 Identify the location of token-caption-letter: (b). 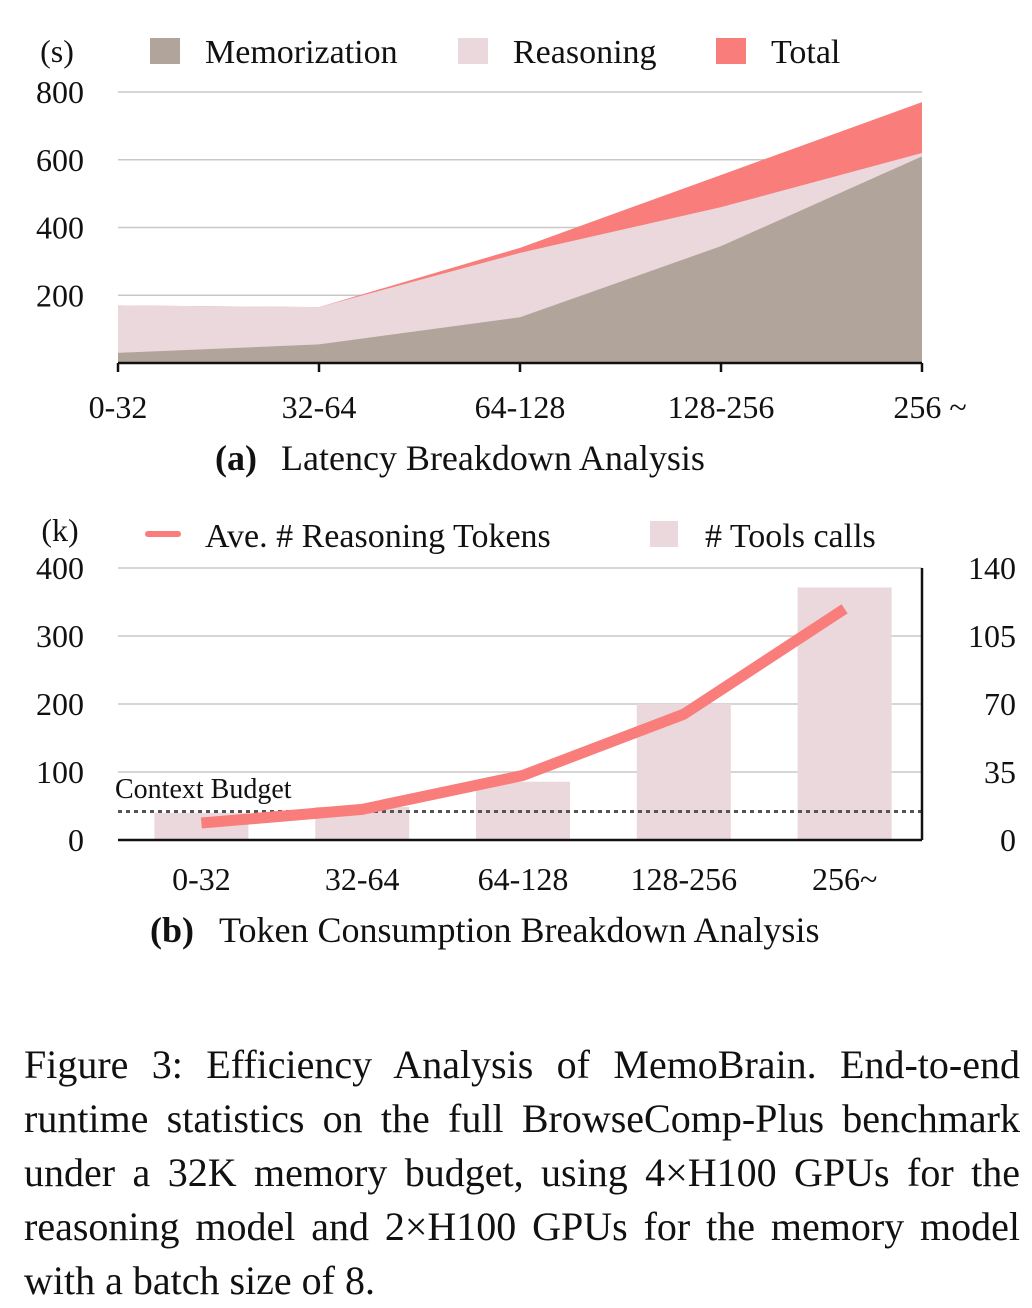
(172, 930).